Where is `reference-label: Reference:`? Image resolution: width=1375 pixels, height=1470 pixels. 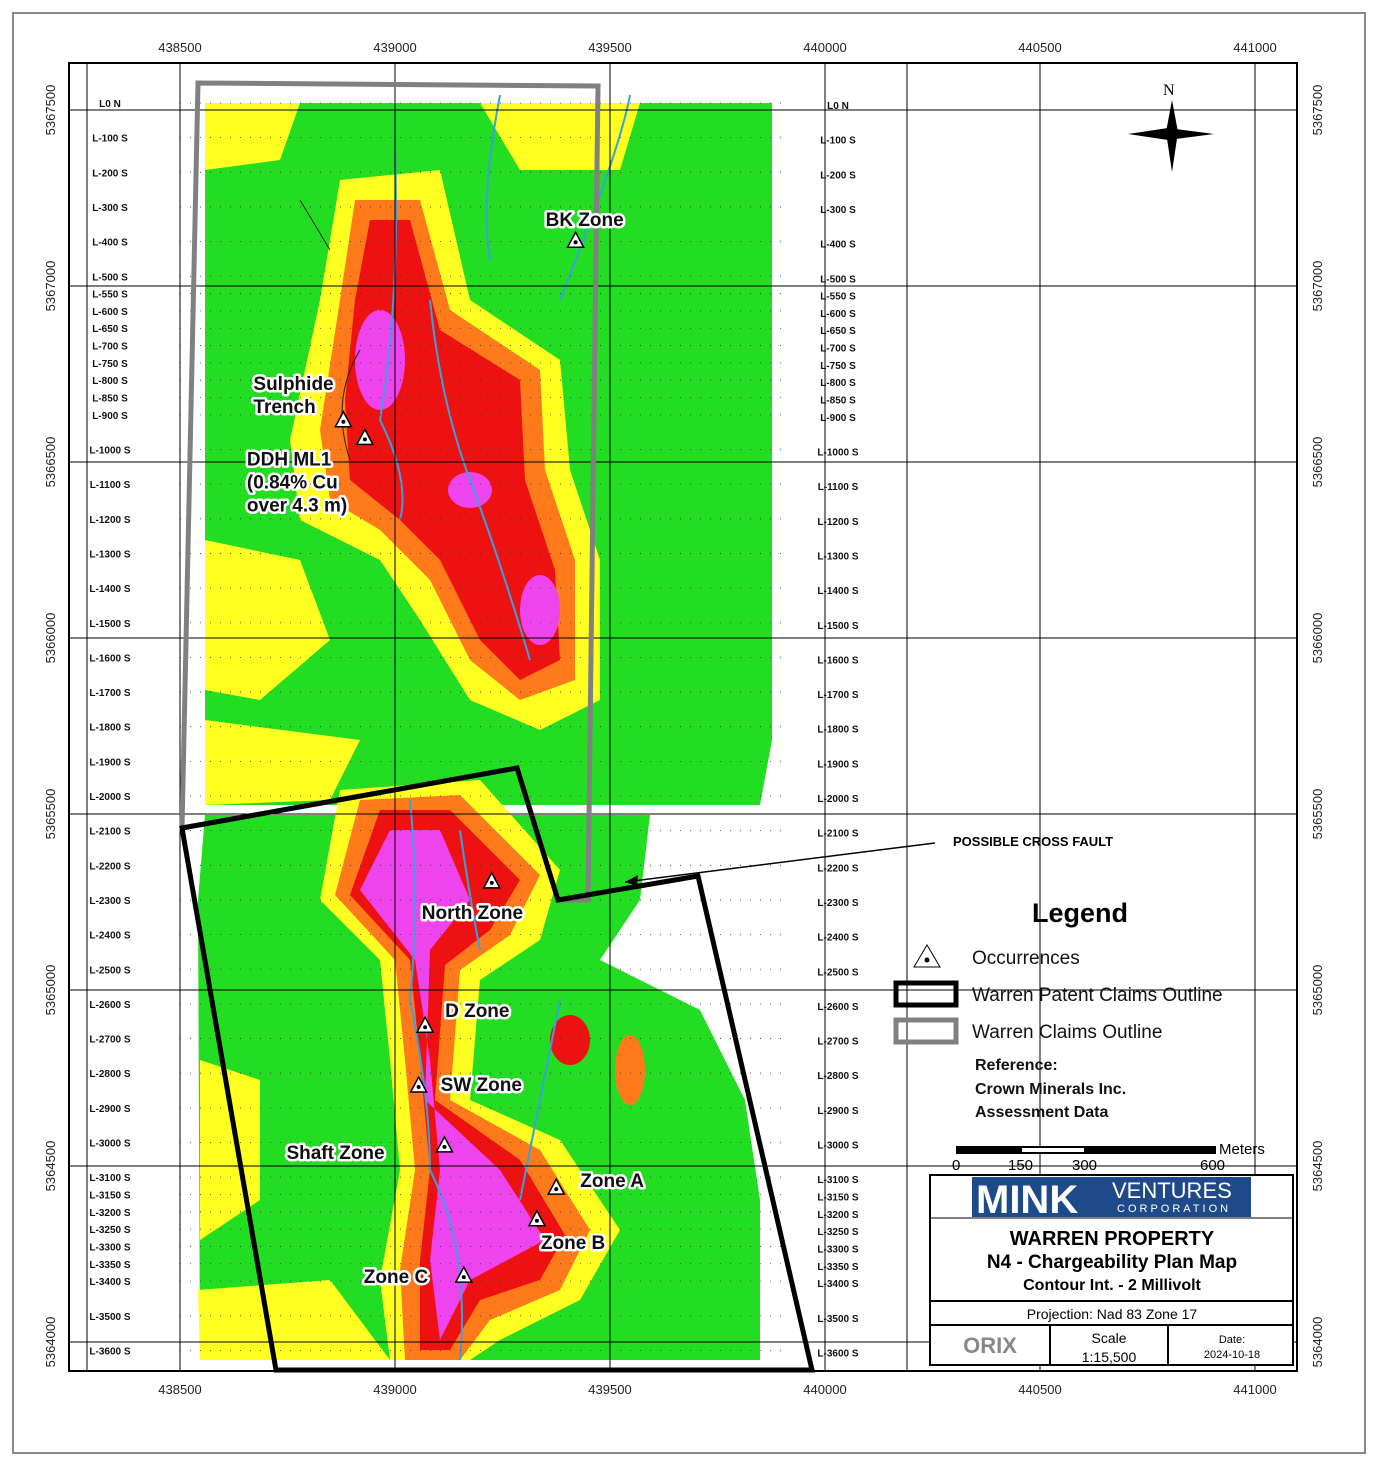
reference-label: Reference: is located at coordinates (1016, 1065).